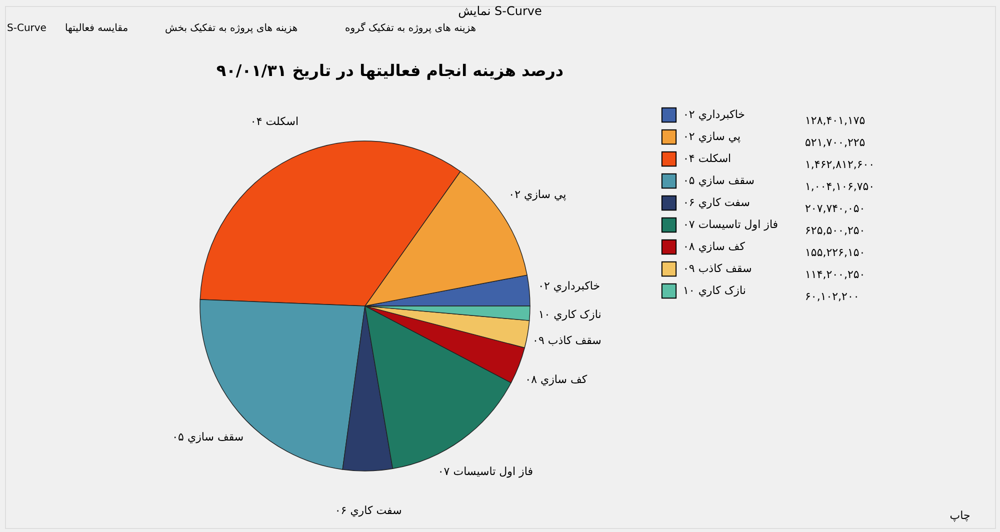 Image resolution: width=1000 pixels, height=532 pixels. I want to click on data-label: ۶۲۵,۵۰۰,۲۵۰, so click(835, 230).